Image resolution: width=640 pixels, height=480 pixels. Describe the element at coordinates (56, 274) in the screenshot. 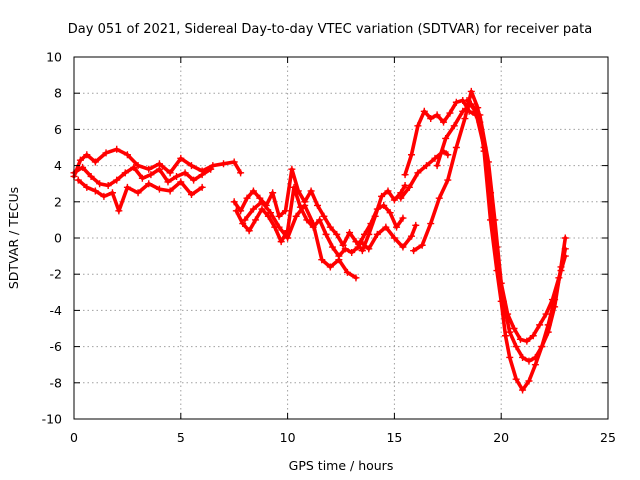

I see `y-tick-label: -2` at that location.